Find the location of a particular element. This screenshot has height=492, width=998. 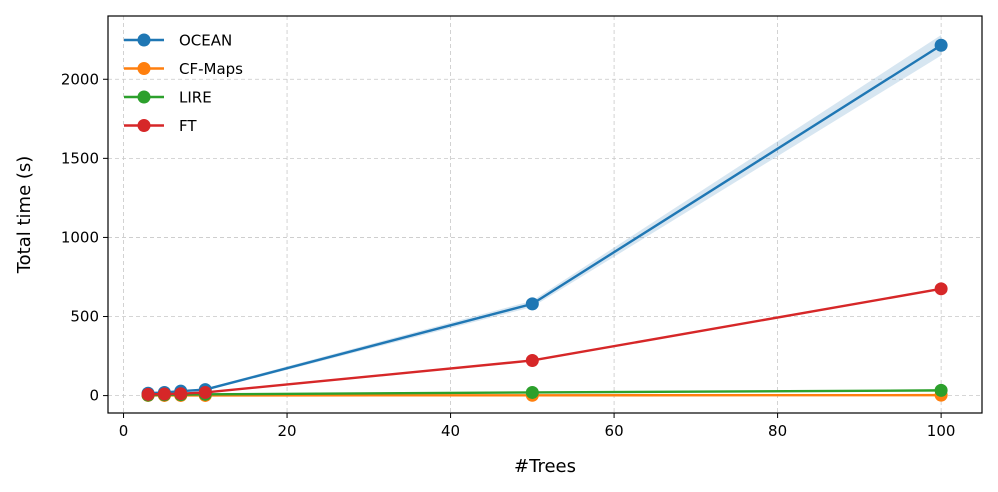

x-tick-label: 80 is located at coordinates (777, 431).